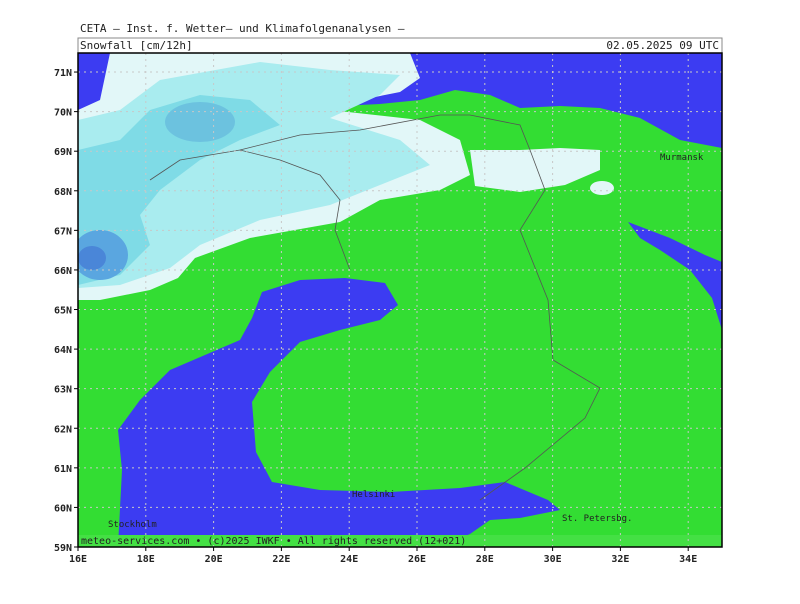 This screenshot has width=800, height=604. Describe the element at coordinates (63, 113) in the screenshot. I see `latitude-label: 70N` at that location.